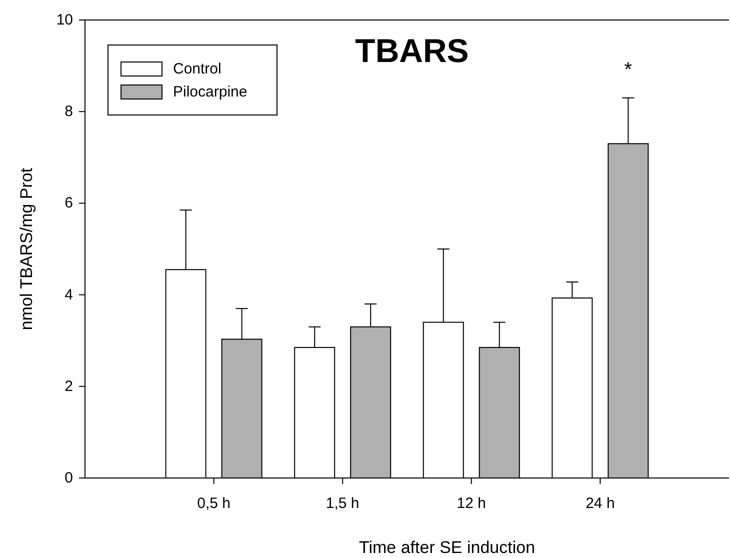  I want to click on x-tick-label: 0,5 h, so click(213, 503).